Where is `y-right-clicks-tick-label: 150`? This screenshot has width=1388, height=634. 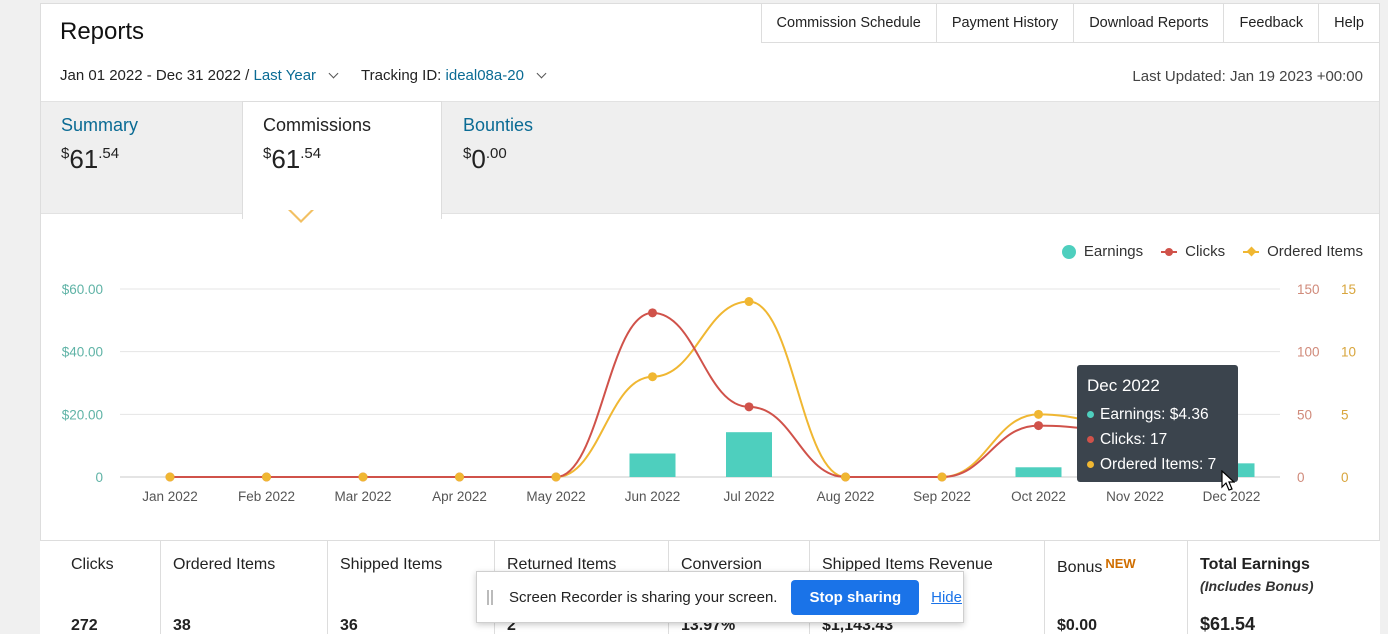
y-right-clicks-tick-label: 150 is located at coordinates (1308, 289).